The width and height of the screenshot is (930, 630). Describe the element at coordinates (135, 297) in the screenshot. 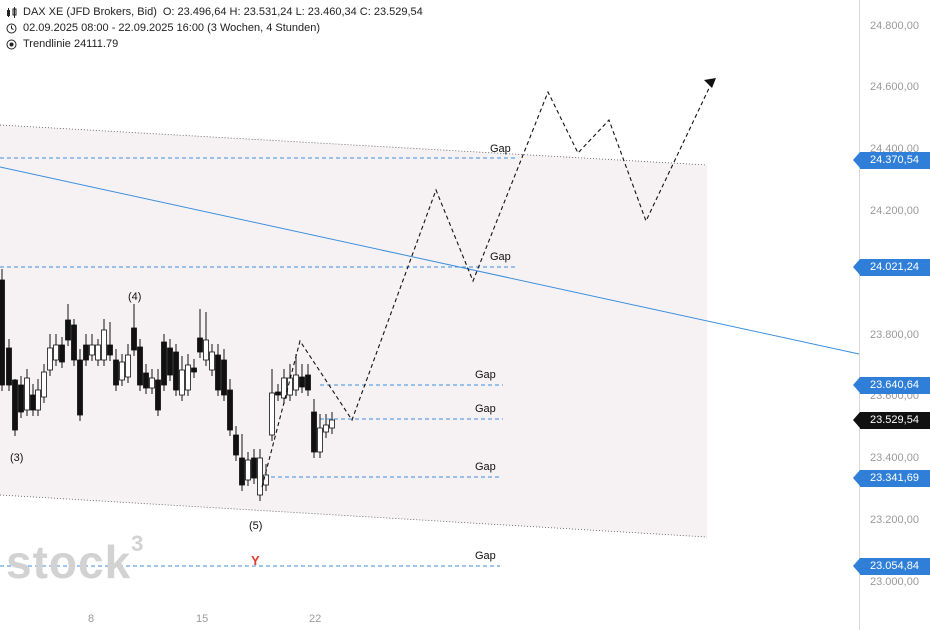

I see `wave-label-4: (4)` at that location.